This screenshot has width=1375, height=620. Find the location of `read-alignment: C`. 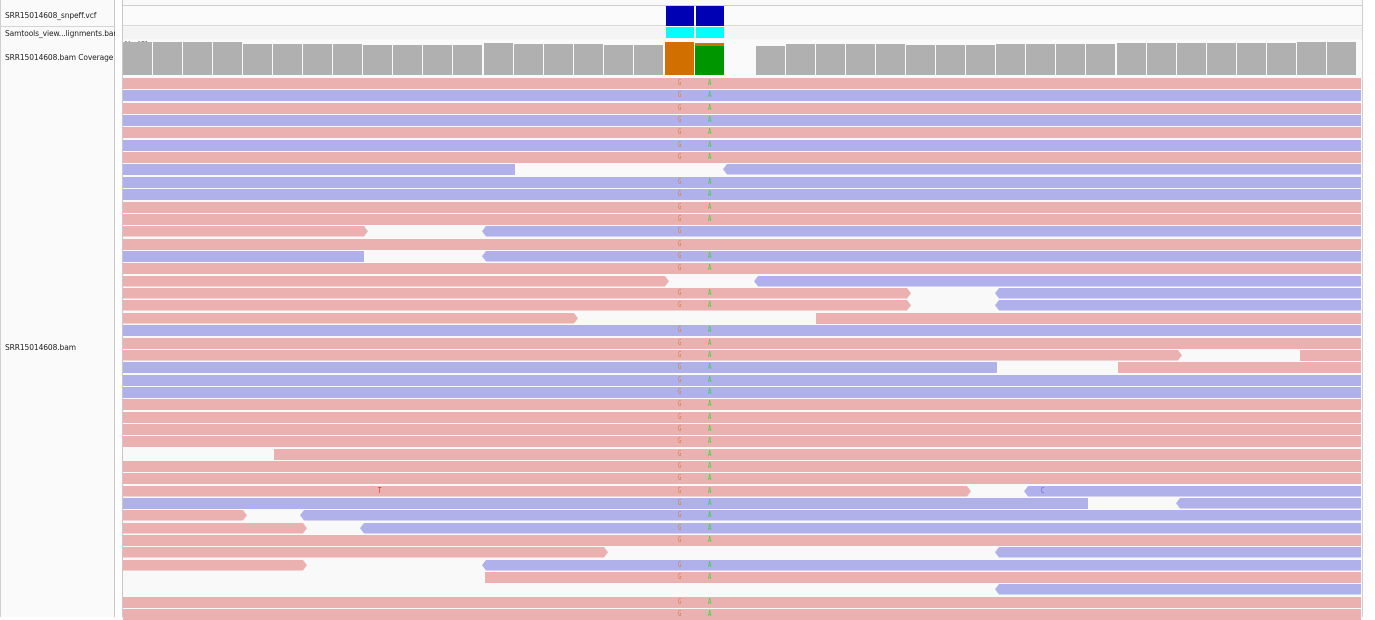

read-alignment: C is located at coordinates (1192, 491).